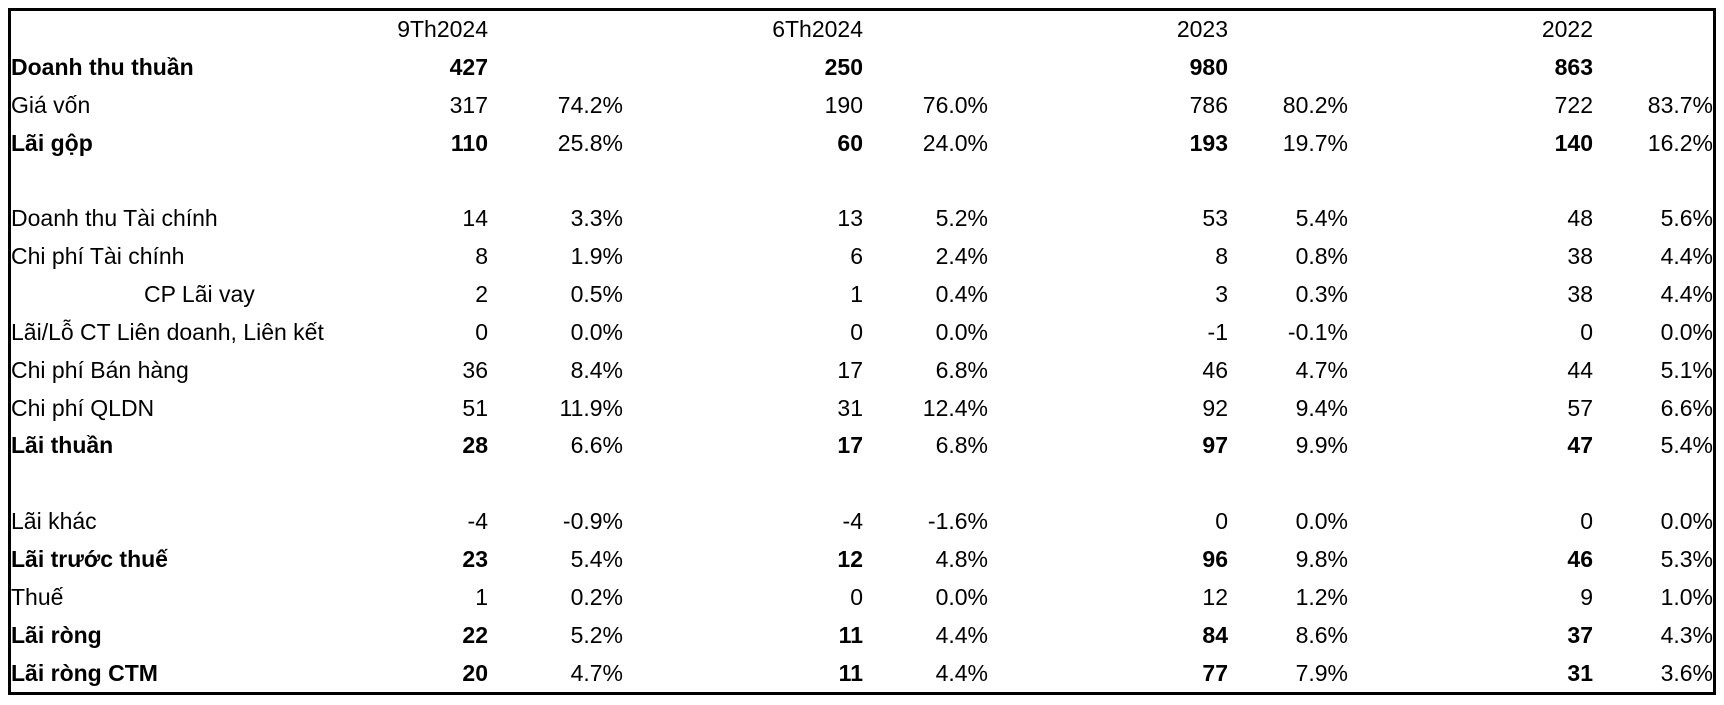  Describe the element at coordinates (1215, 407) in the screenshot. I see `value-cell: 92` at that location.